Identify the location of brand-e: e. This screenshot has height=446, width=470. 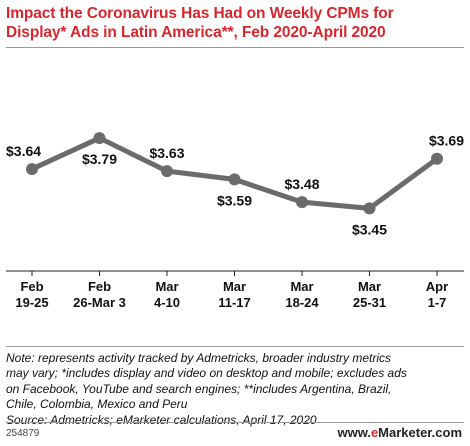
(374, 432).